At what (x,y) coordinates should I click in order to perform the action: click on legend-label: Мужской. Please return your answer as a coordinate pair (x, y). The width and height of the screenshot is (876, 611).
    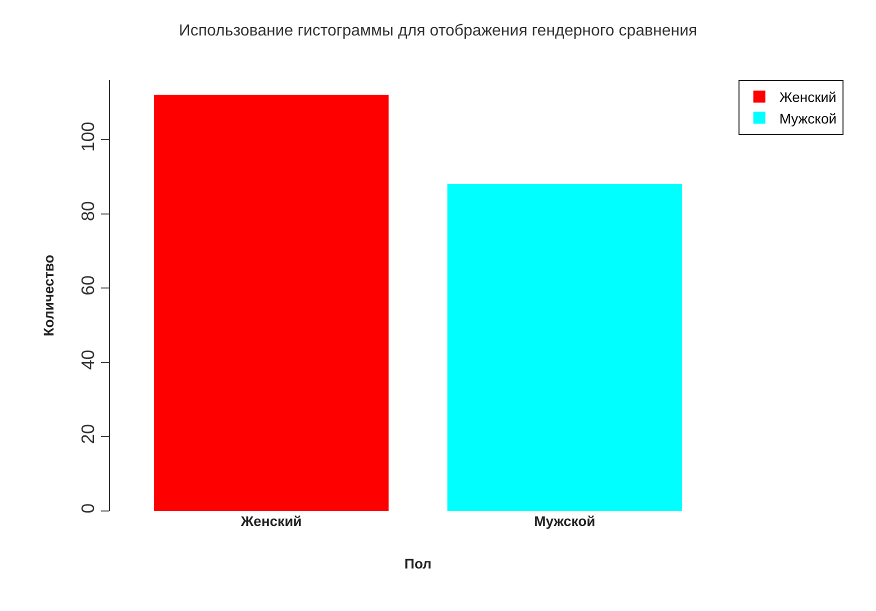
    Looking at the image, I should click on (808, 118).